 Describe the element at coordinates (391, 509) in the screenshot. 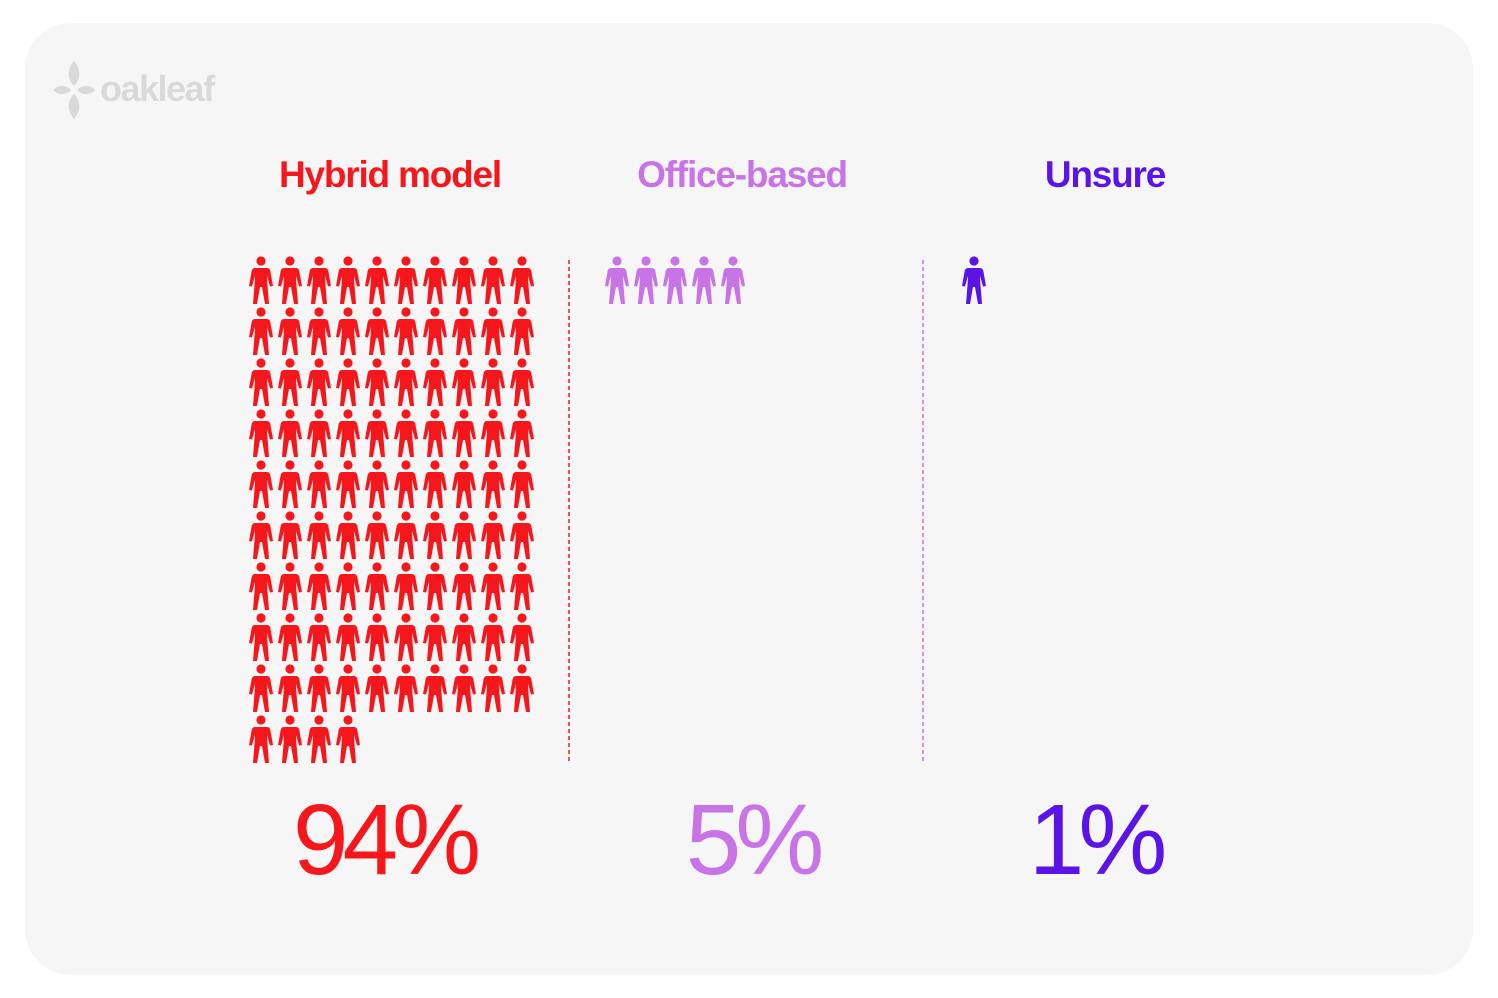

I see `icon-group-hybrid` at that location.